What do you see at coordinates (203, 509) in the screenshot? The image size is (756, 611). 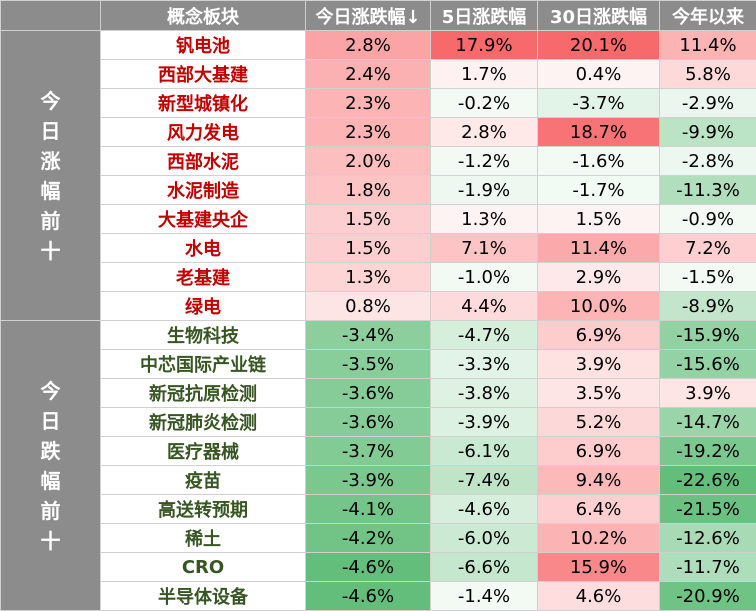 I see `sector-name-cell: 高送转预期` at bounding box center [203, 509].